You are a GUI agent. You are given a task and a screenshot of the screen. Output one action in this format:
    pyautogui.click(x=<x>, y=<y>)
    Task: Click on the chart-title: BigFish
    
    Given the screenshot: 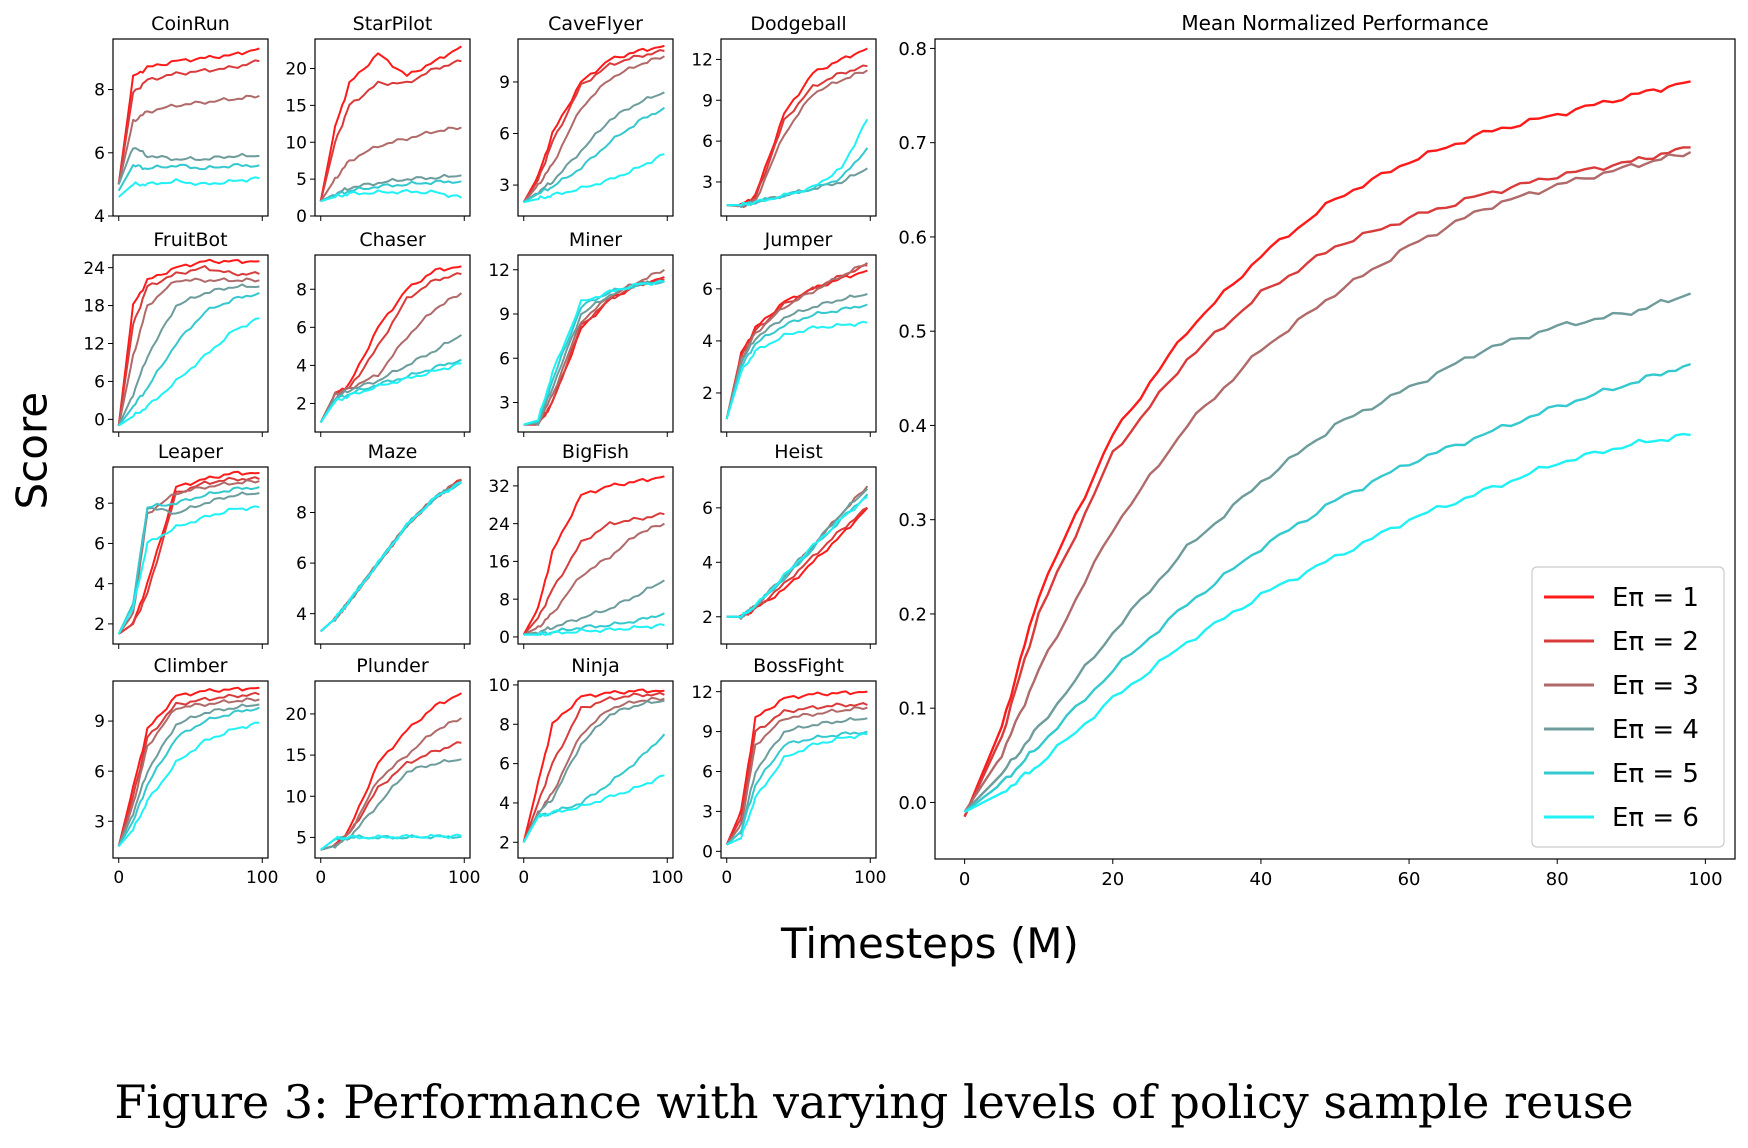 What is the action you would take?
    pyautogui.click(x=595, y=452)
    